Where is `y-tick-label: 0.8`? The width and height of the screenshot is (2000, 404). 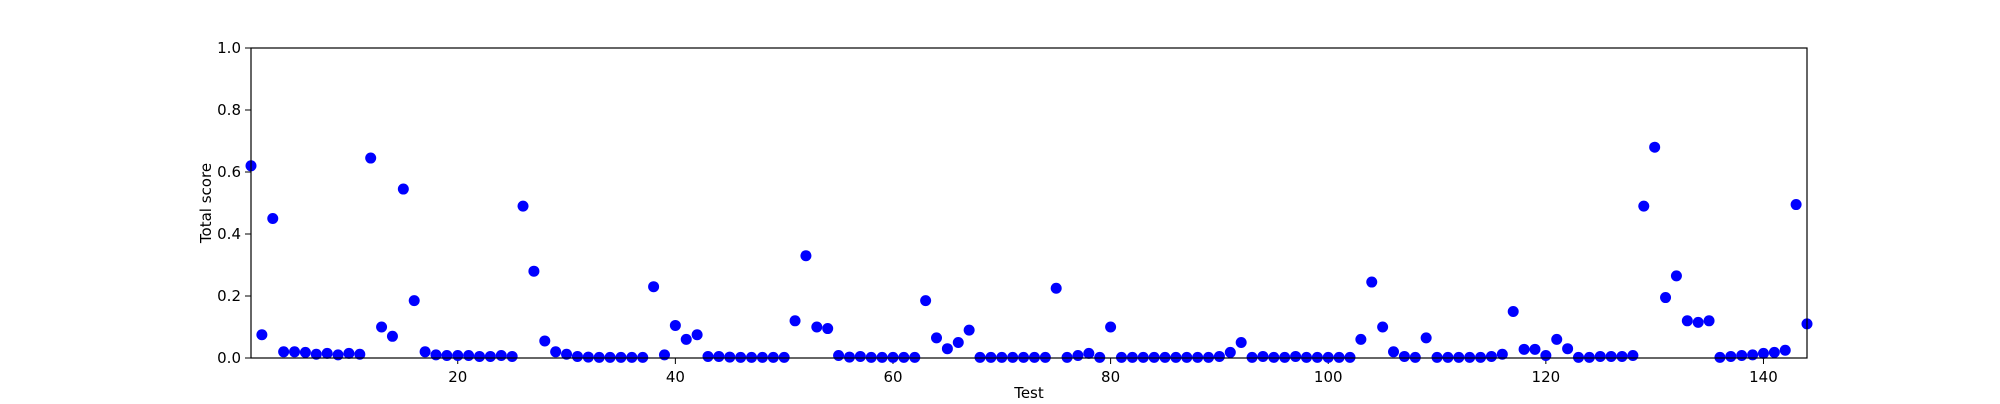
y-tick-label: 0.8 is located at coordinates (229, 110).